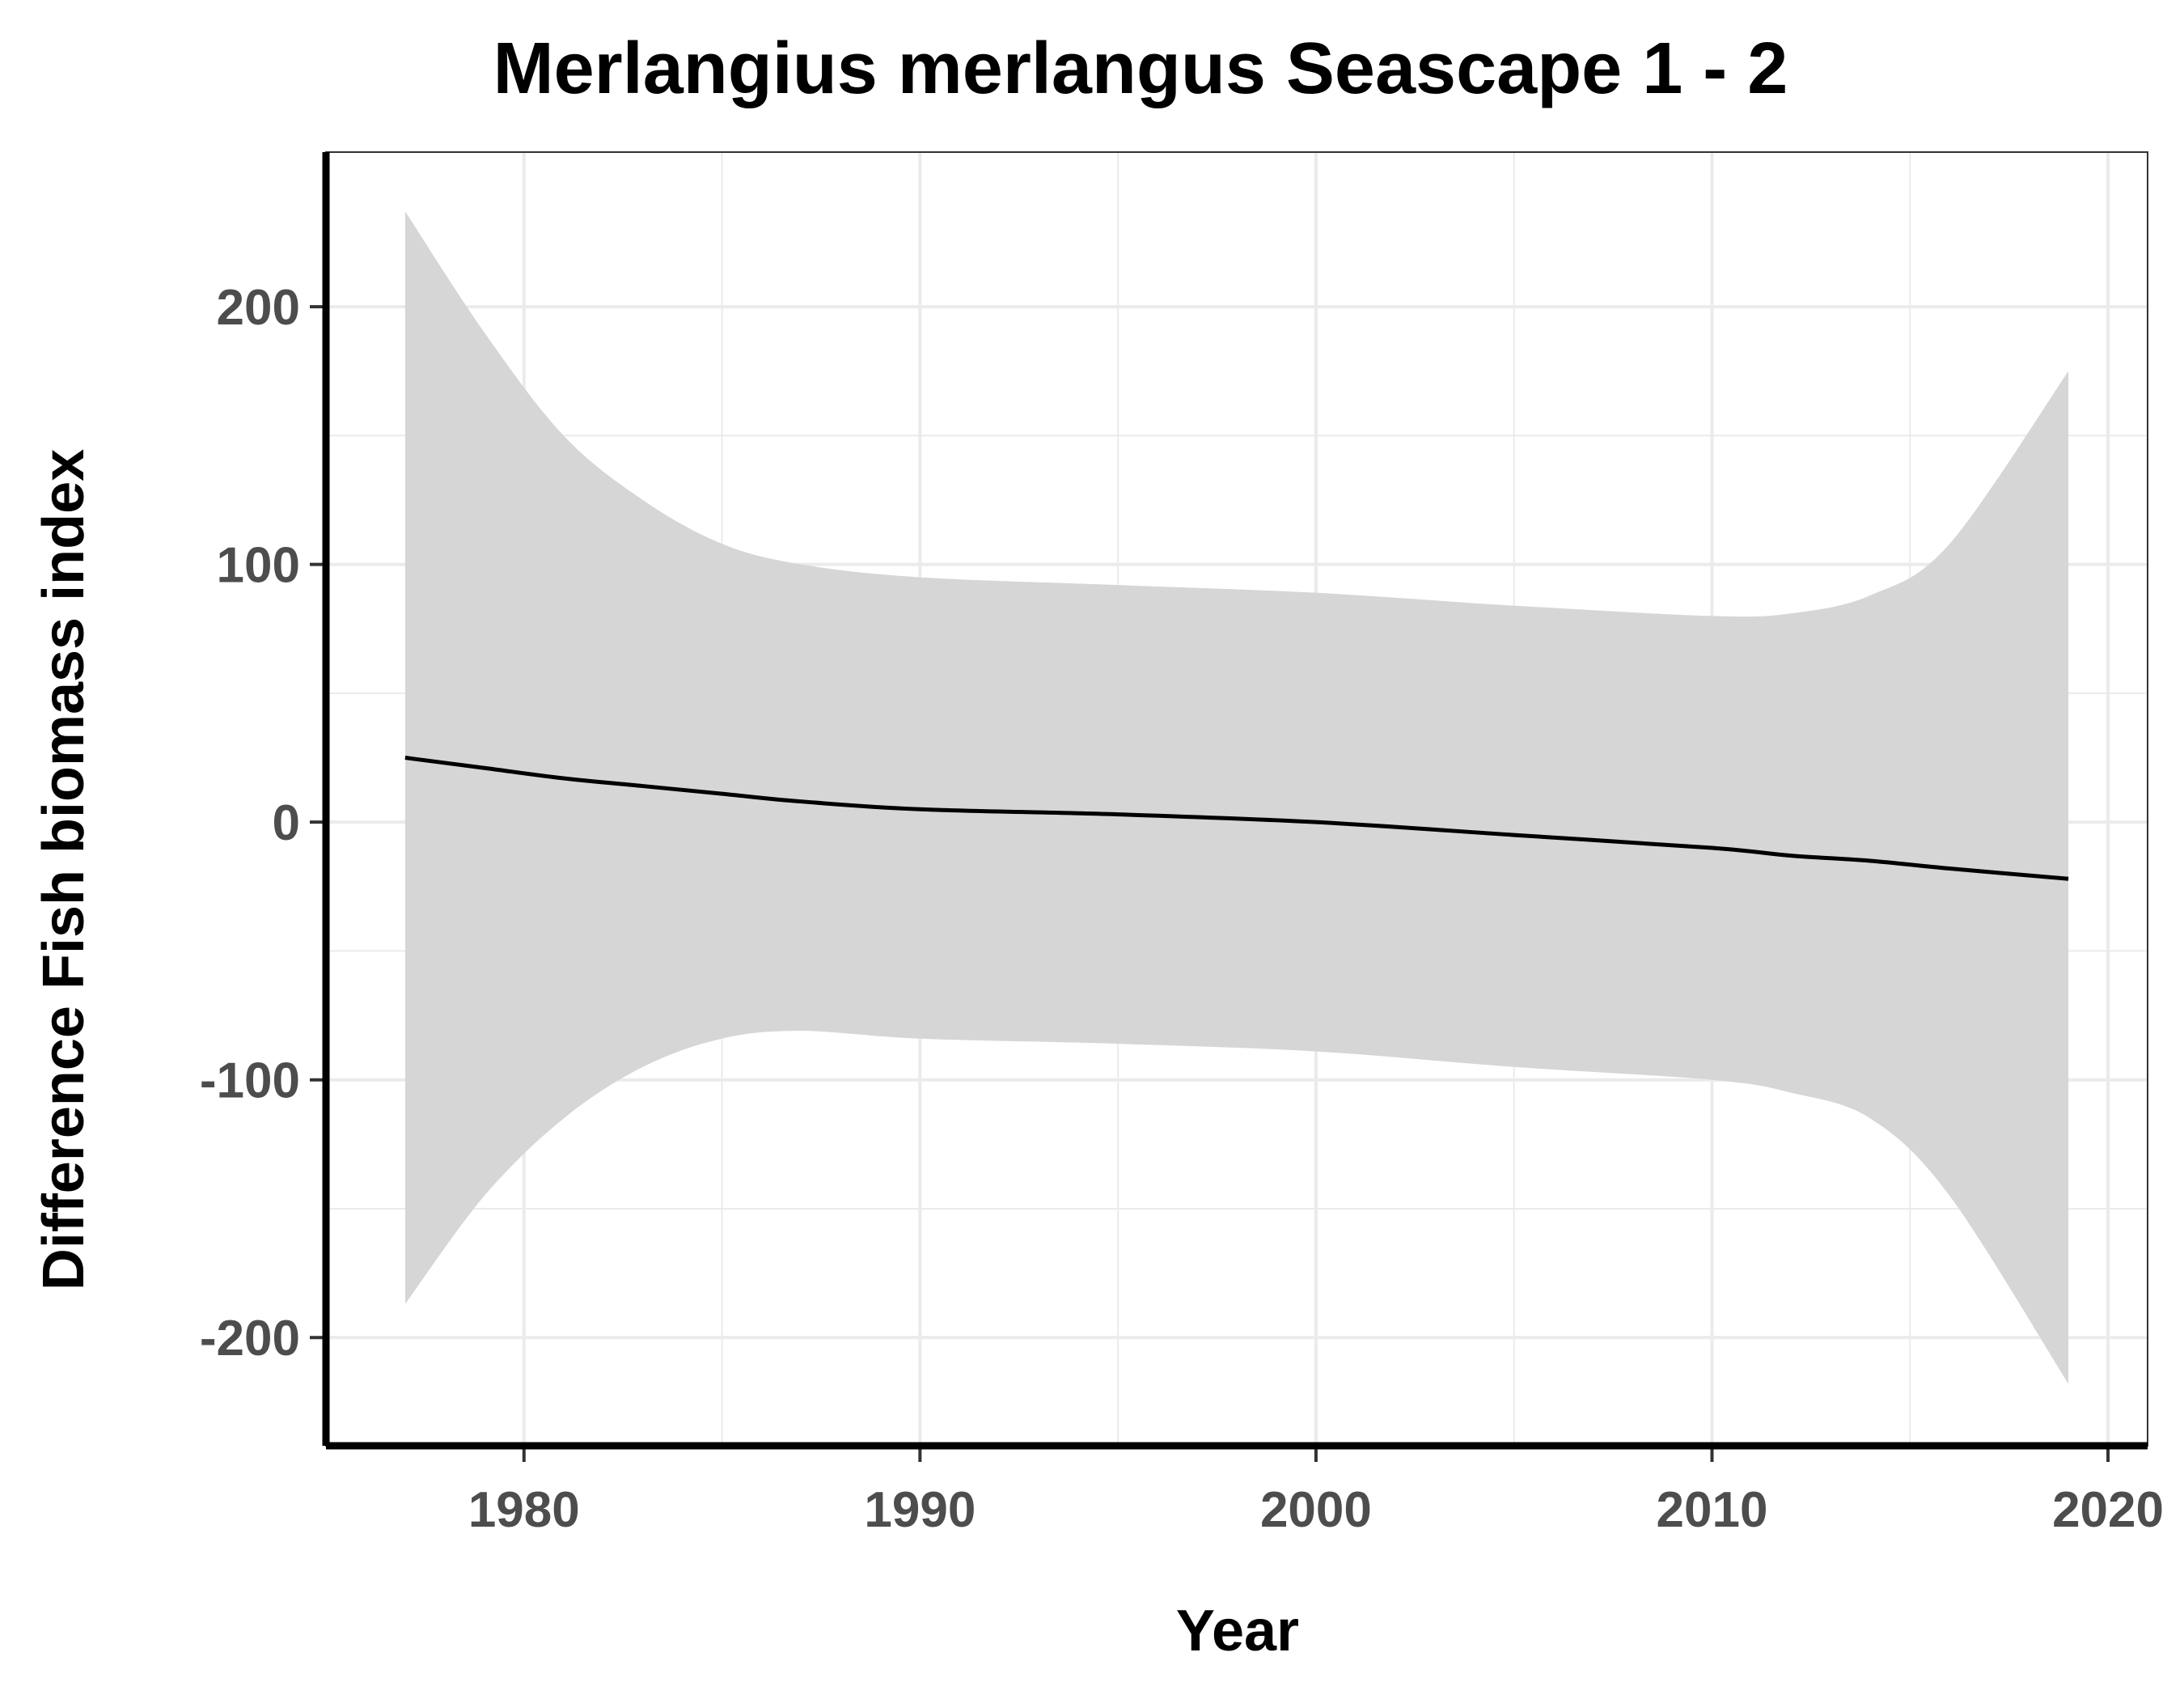 This screenshot has width=2184, height=1699. What do you see at coordinates (64, 869) in the screenshot?
I see `y-axis-title: Difference Fish biomass index` at bounding box center [64, 869].